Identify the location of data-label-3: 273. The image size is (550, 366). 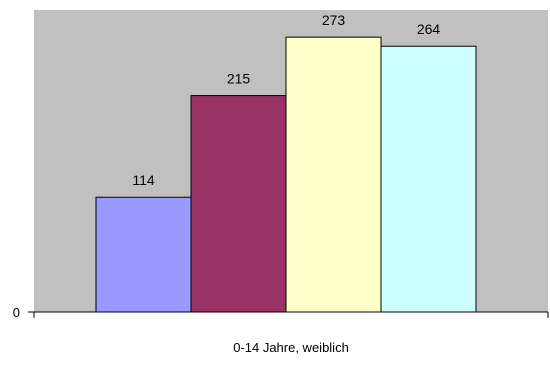
(334, 20).